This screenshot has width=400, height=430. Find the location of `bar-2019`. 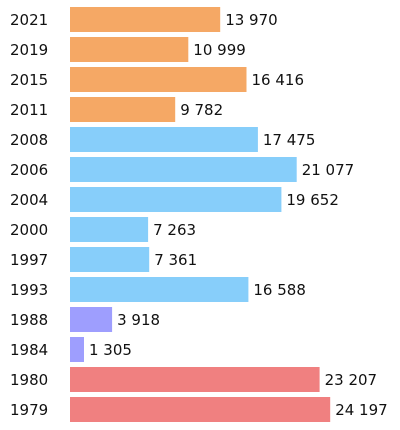

bar-2019 is located at coordinates (129, 49).